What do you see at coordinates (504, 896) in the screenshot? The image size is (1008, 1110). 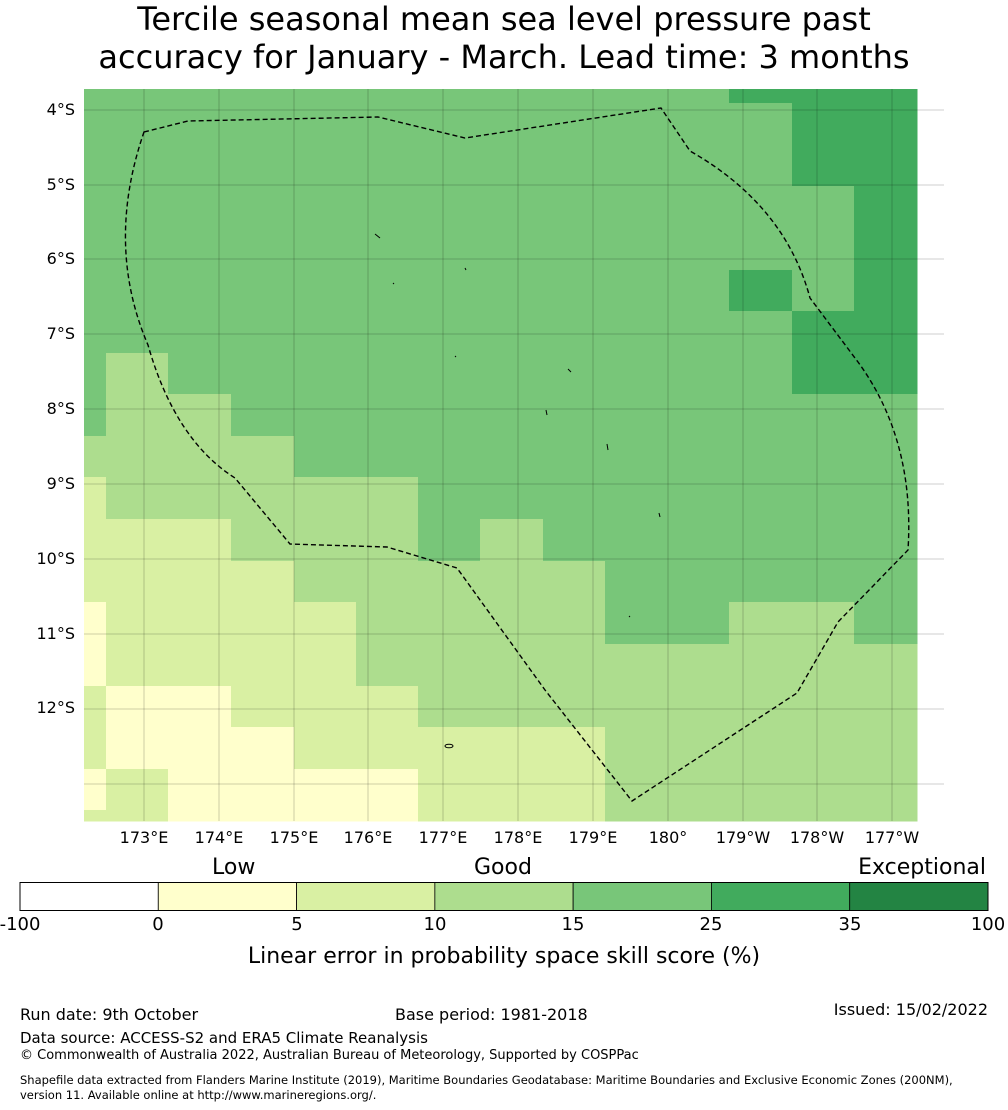 I see `colorbar-frame` at bounding box center [504, 896].